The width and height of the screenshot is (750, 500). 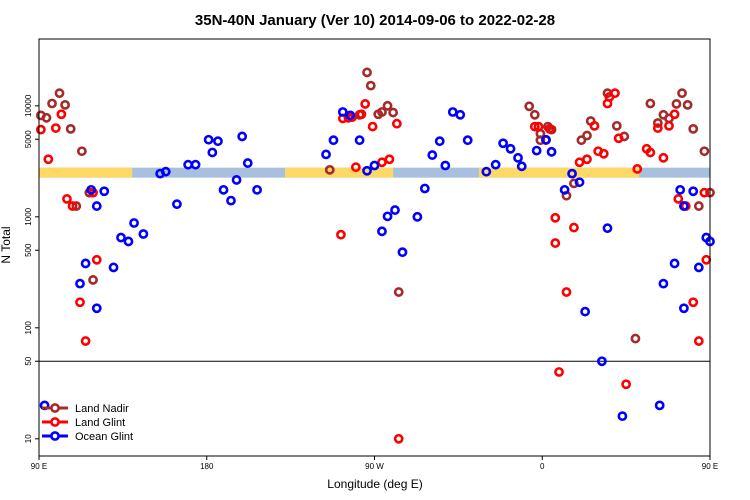 I want to click on y-tick-label: 100, so click(x=28, y=328).